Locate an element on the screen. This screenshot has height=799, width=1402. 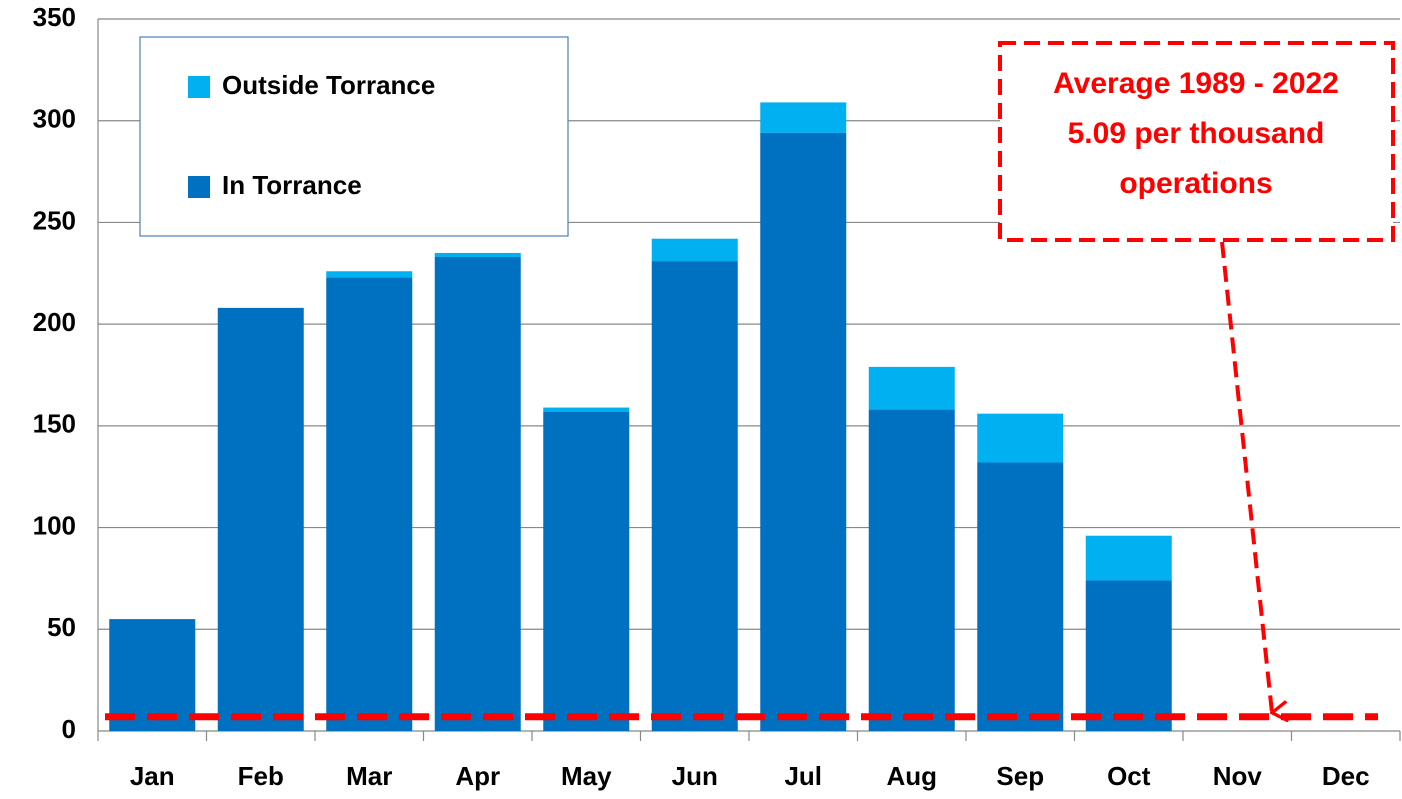
x-tick-label: Jan is located at coordinates (152, 776).